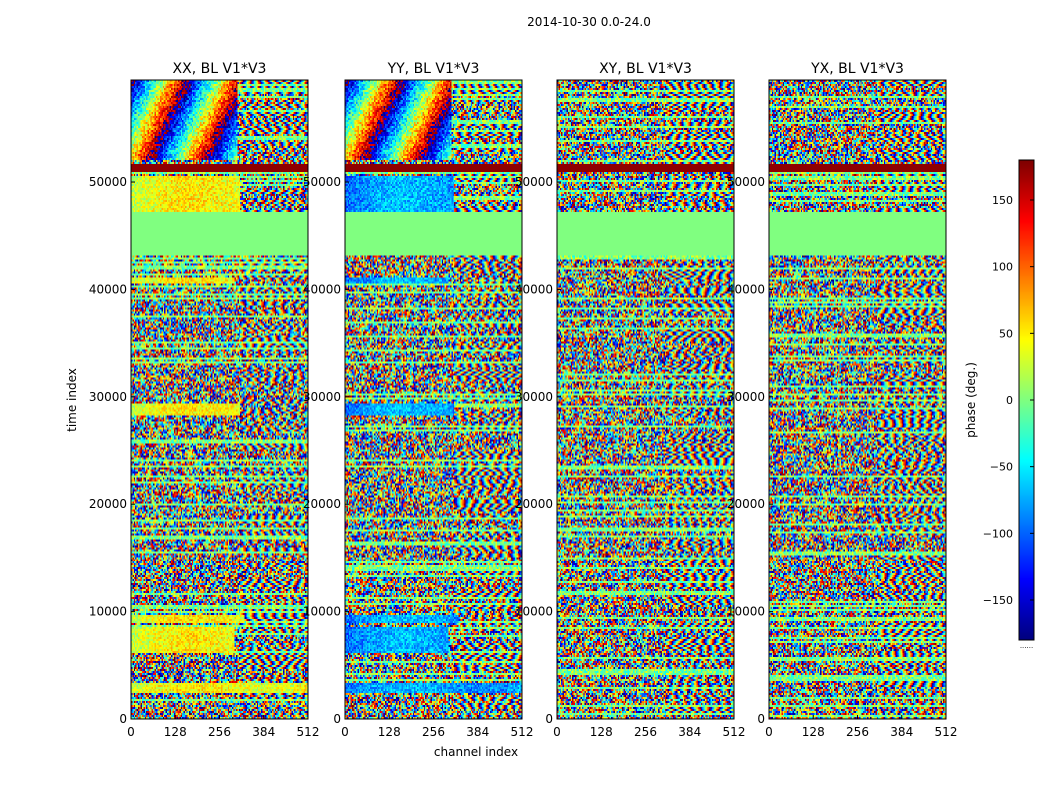 Image resolution: width=1050 pixels, height=800 pixels. What do you see at coordinates (534, 504) in the screenshot?
I see `y-tick-label-2-2: 20000` at bounding box center [534, 504].